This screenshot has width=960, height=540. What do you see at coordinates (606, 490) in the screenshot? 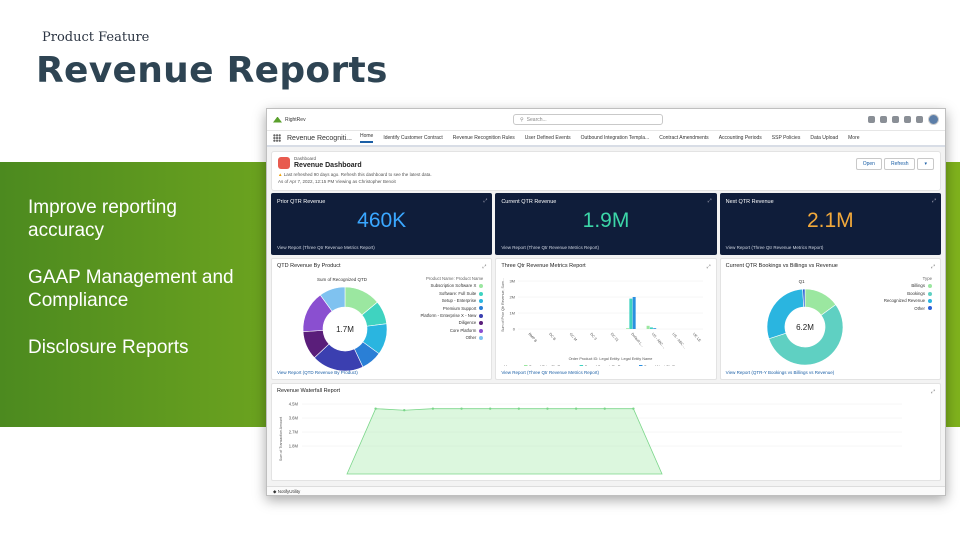
I see `utility-bar: ◆ NotifyUtility` at bounding box center [606, 490].